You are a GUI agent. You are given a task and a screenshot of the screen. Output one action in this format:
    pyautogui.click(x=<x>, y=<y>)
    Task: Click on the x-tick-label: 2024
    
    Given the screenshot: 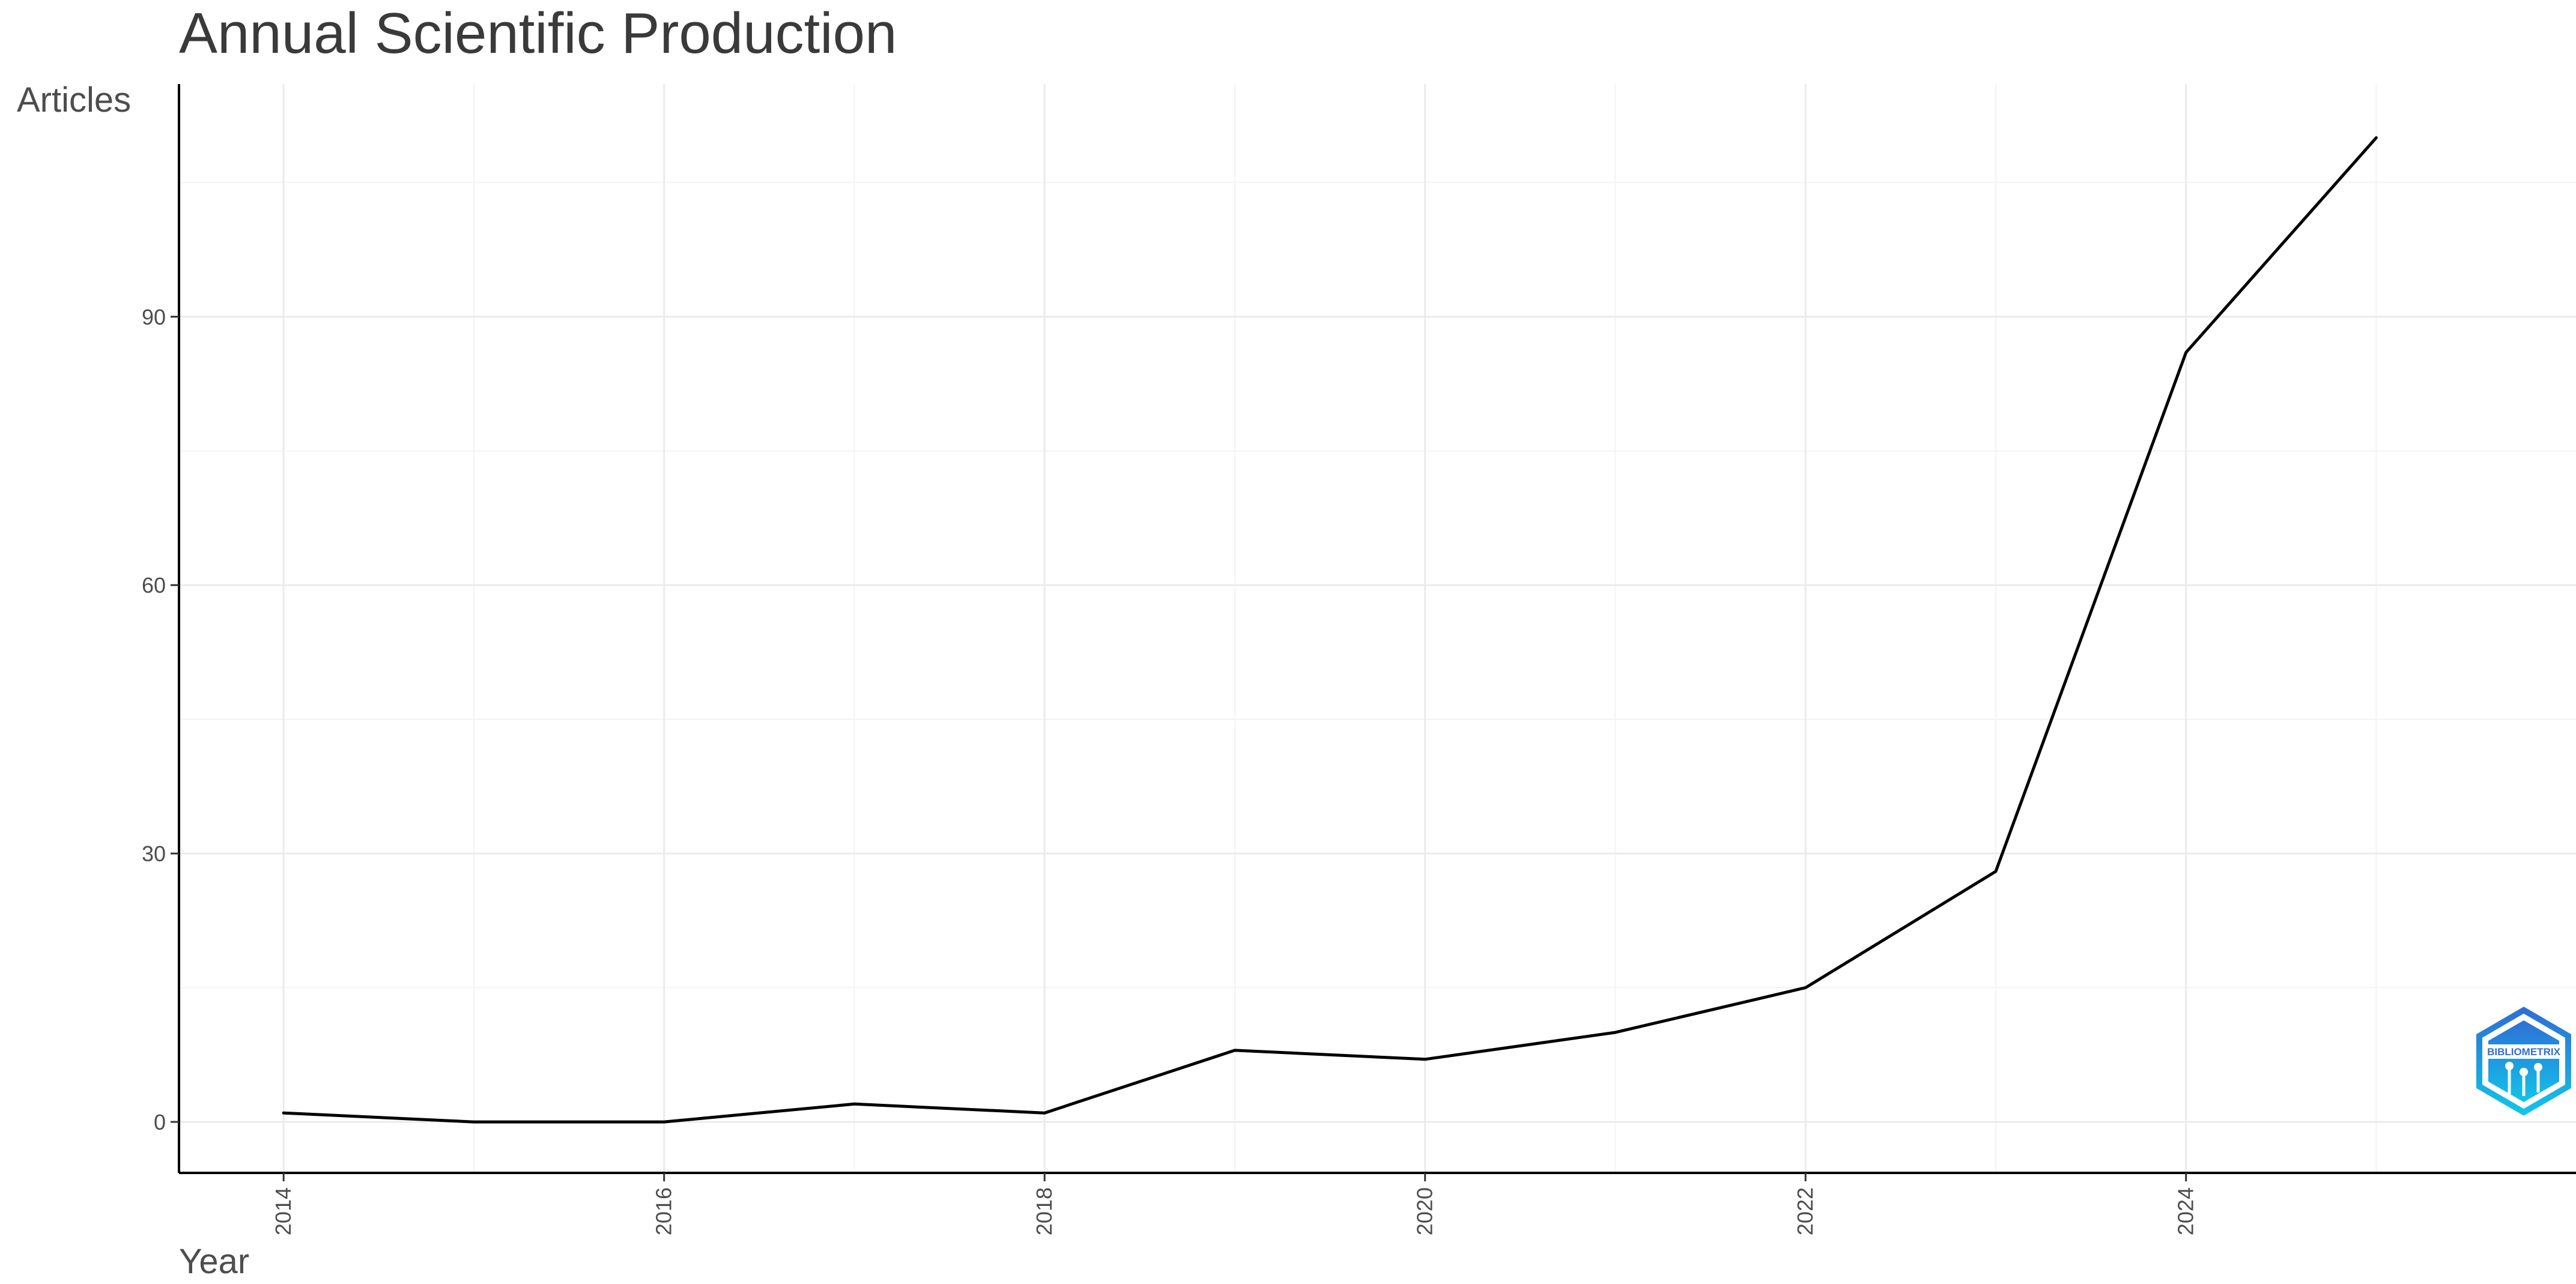 What is the action you would take?
    pyautogui.click(x=2186, y=1211)
    